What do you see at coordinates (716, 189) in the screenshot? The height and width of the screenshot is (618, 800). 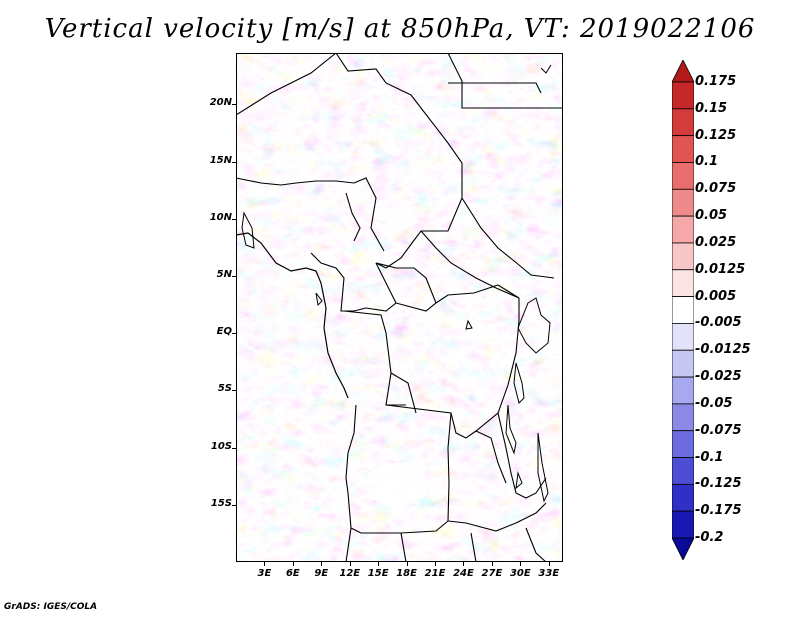 I see `colorbar-label: 0.075` at bounding box center [716, 189].